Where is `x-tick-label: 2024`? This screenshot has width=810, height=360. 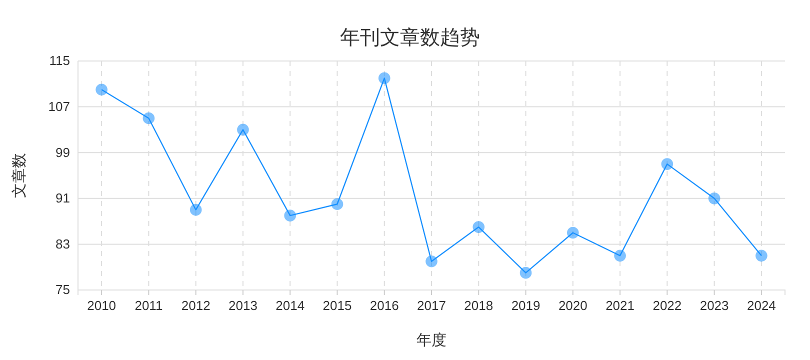
x-tick-label: 2024 is located at coordinates (761, 306).